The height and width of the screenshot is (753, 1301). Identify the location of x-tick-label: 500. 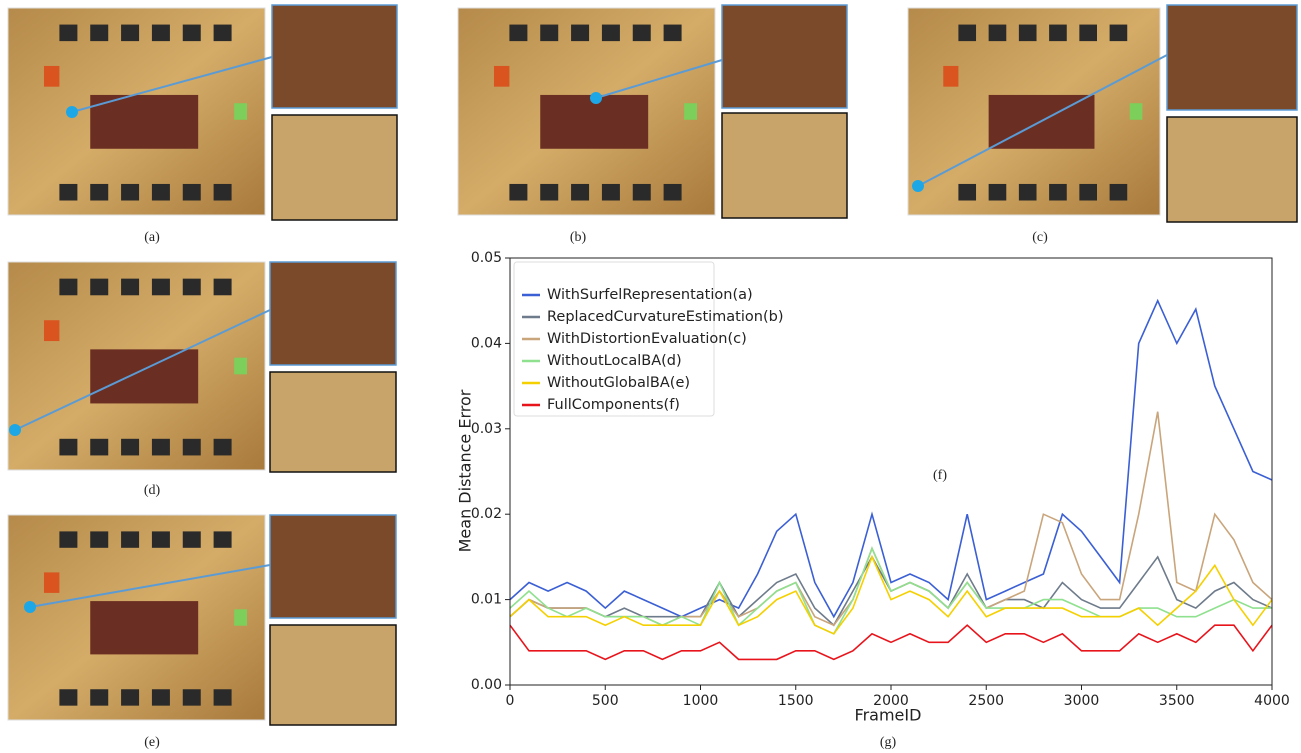
(605, 701).